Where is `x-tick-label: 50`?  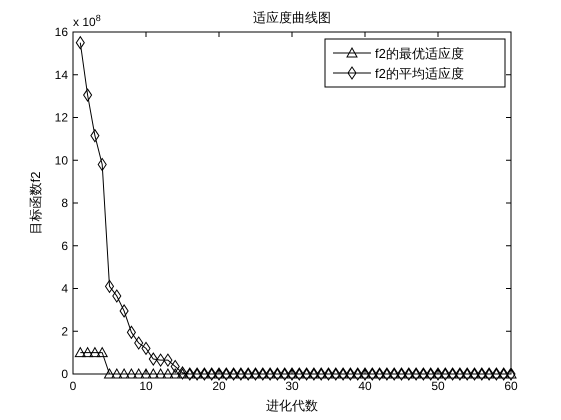 x-tick-label: 50 is located at coordinates (438, 386).